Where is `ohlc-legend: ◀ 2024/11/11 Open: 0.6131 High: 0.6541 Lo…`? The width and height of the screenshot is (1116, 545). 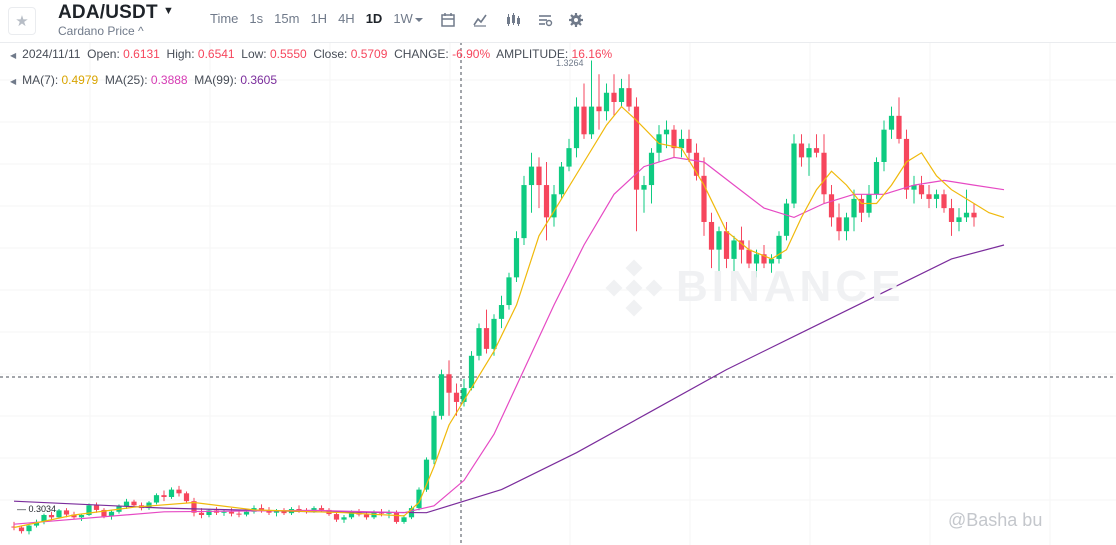 ohlc-legend: ◀ 2024/11/11 Open: 0.6131 High: 0.6541 Lo… is located at coordinates (311, 54).